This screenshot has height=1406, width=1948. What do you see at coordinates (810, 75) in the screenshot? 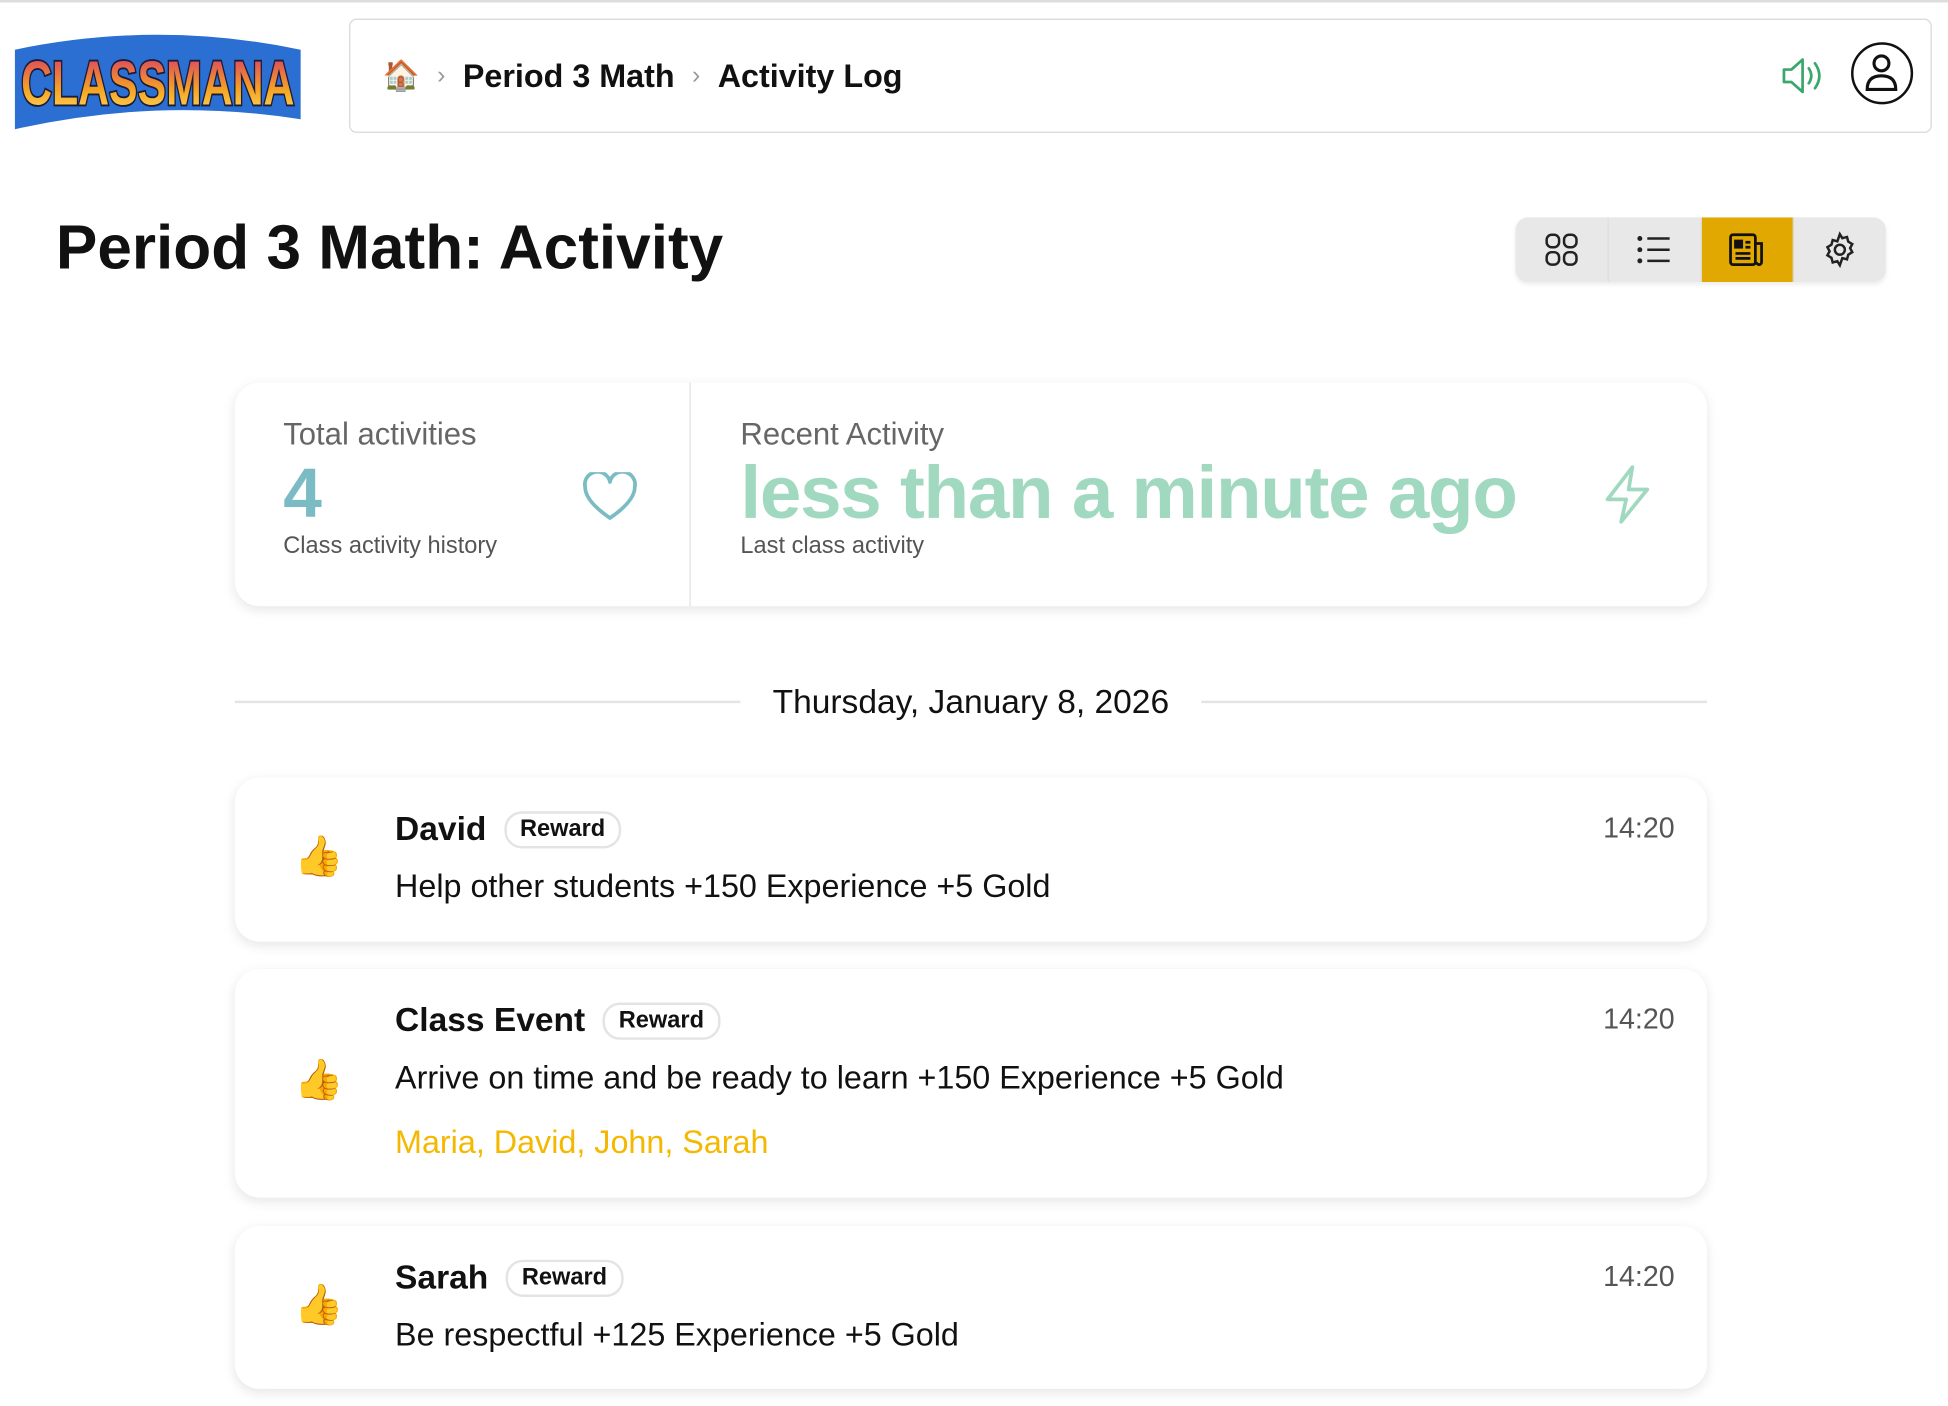
I see `breadcrumb-activity-log: Activity Log` at bounding box center [810, 75].